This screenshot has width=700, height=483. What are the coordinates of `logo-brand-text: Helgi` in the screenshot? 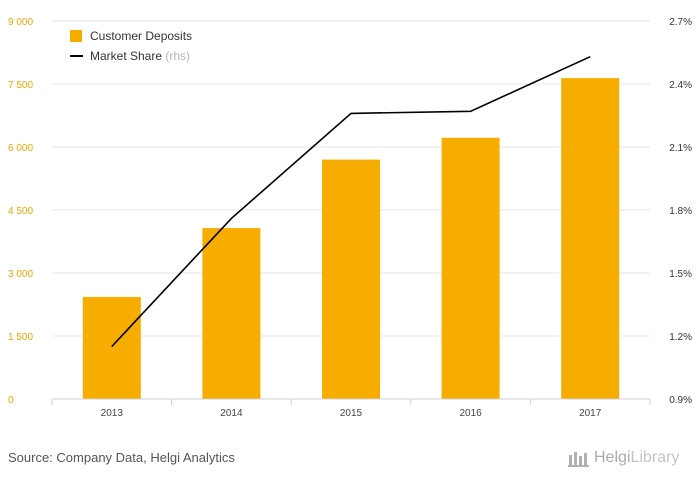 It's located at (612, 457).